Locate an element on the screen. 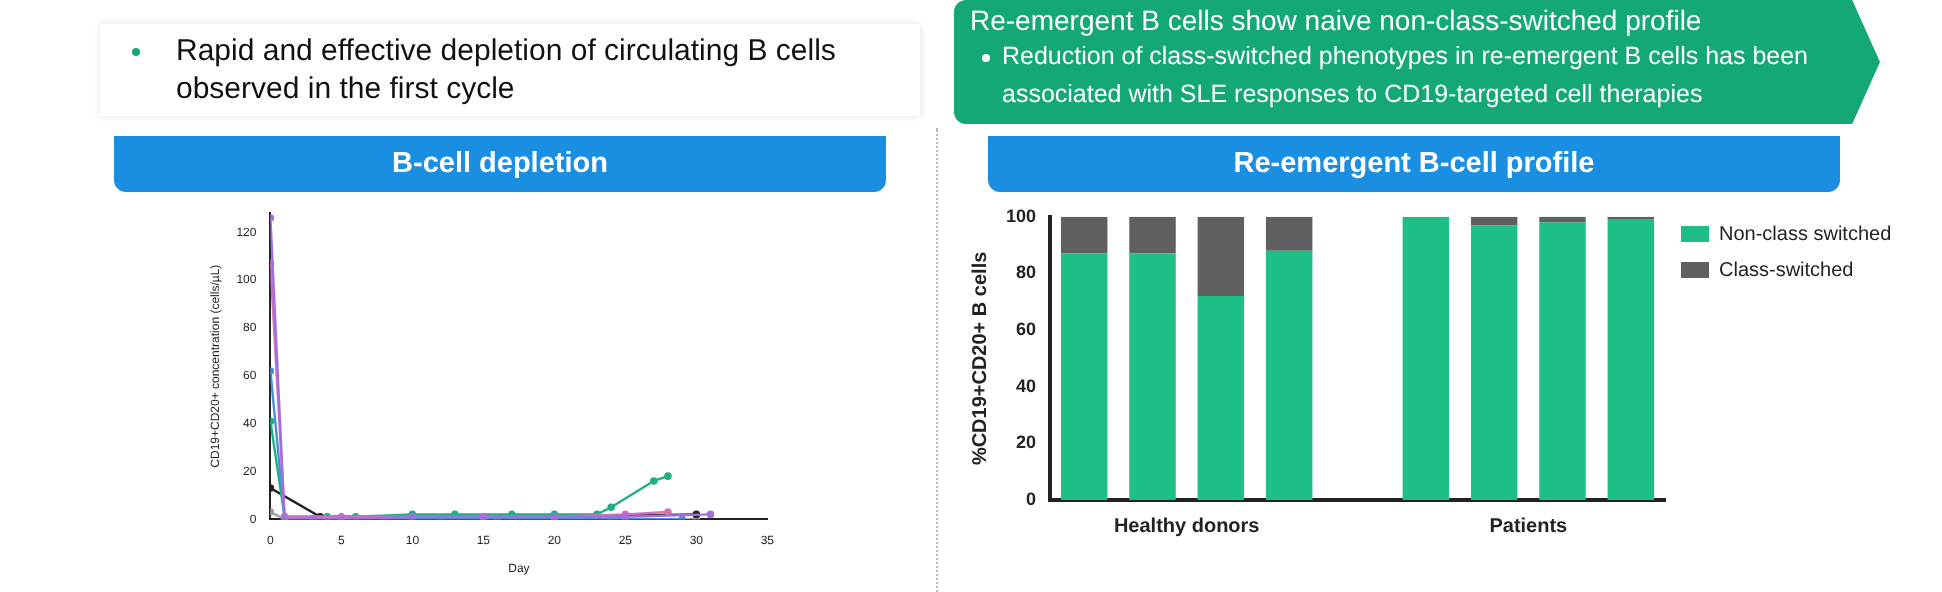 The height and width of the screenshot is (592, 1942). legend-label: Class-switched is located at coordinates (1786, 270).